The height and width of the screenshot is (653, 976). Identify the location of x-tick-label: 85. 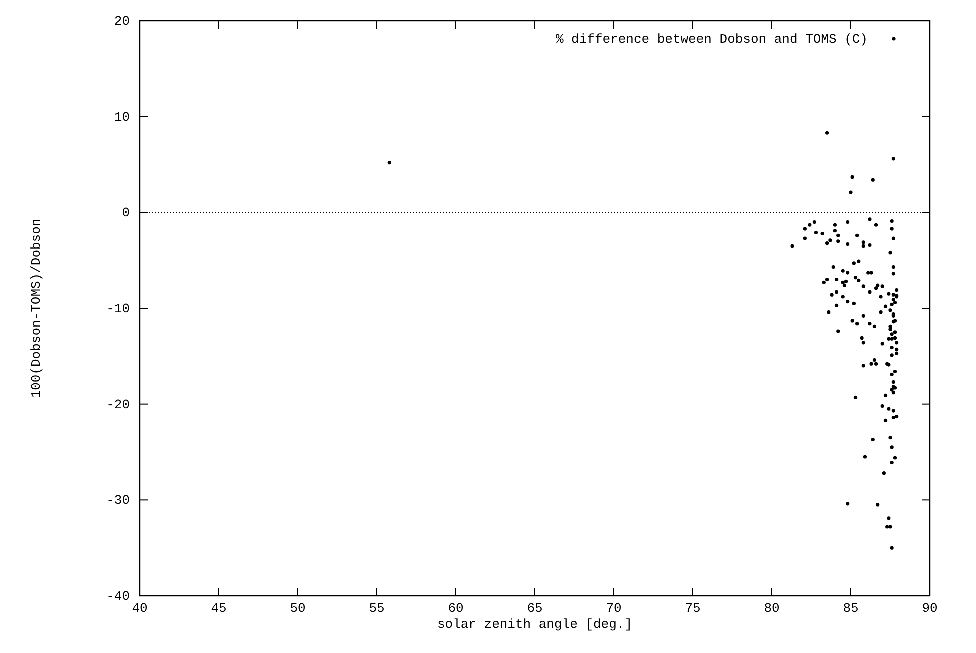
(851, 608).